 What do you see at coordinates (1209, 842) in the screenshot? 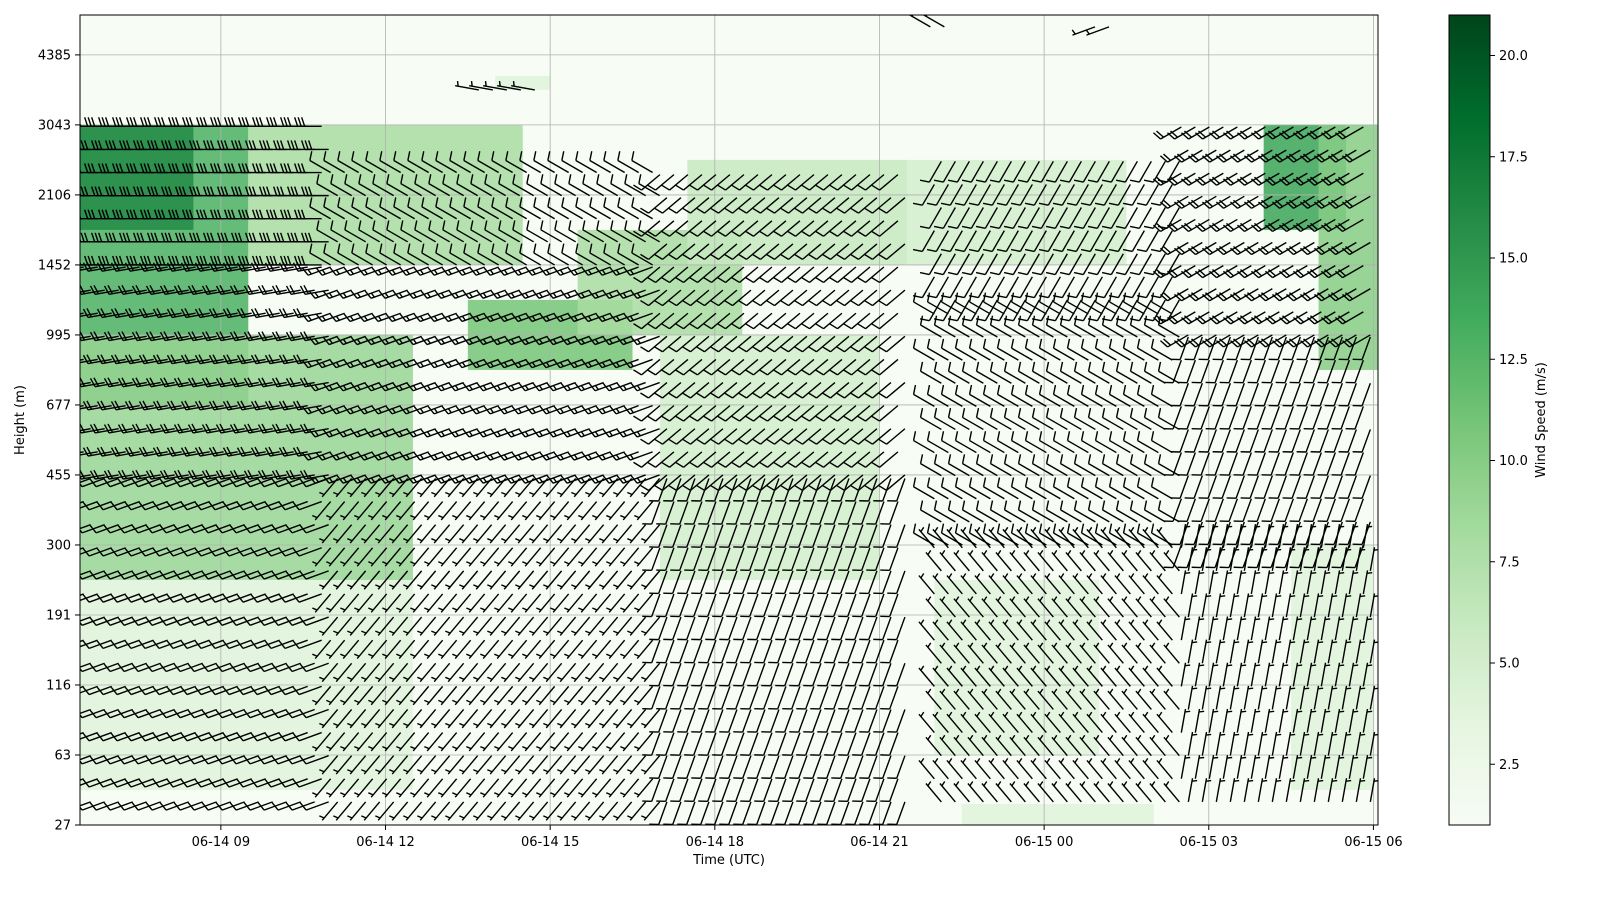
I see `x-tick-label: 06-15 03` at bounding box center [1209, 842].